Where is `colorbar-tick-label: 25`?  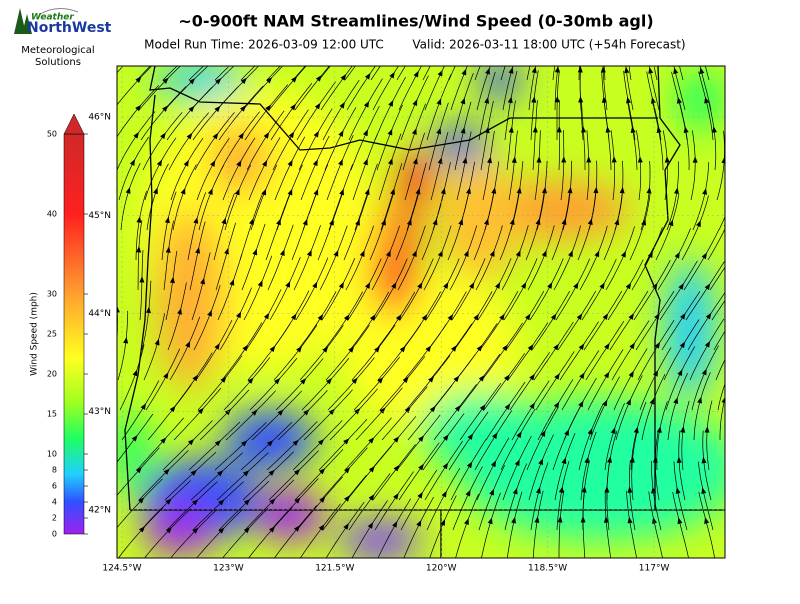 colorbar-tick-label: 25 is located at coordinates (52, 334).